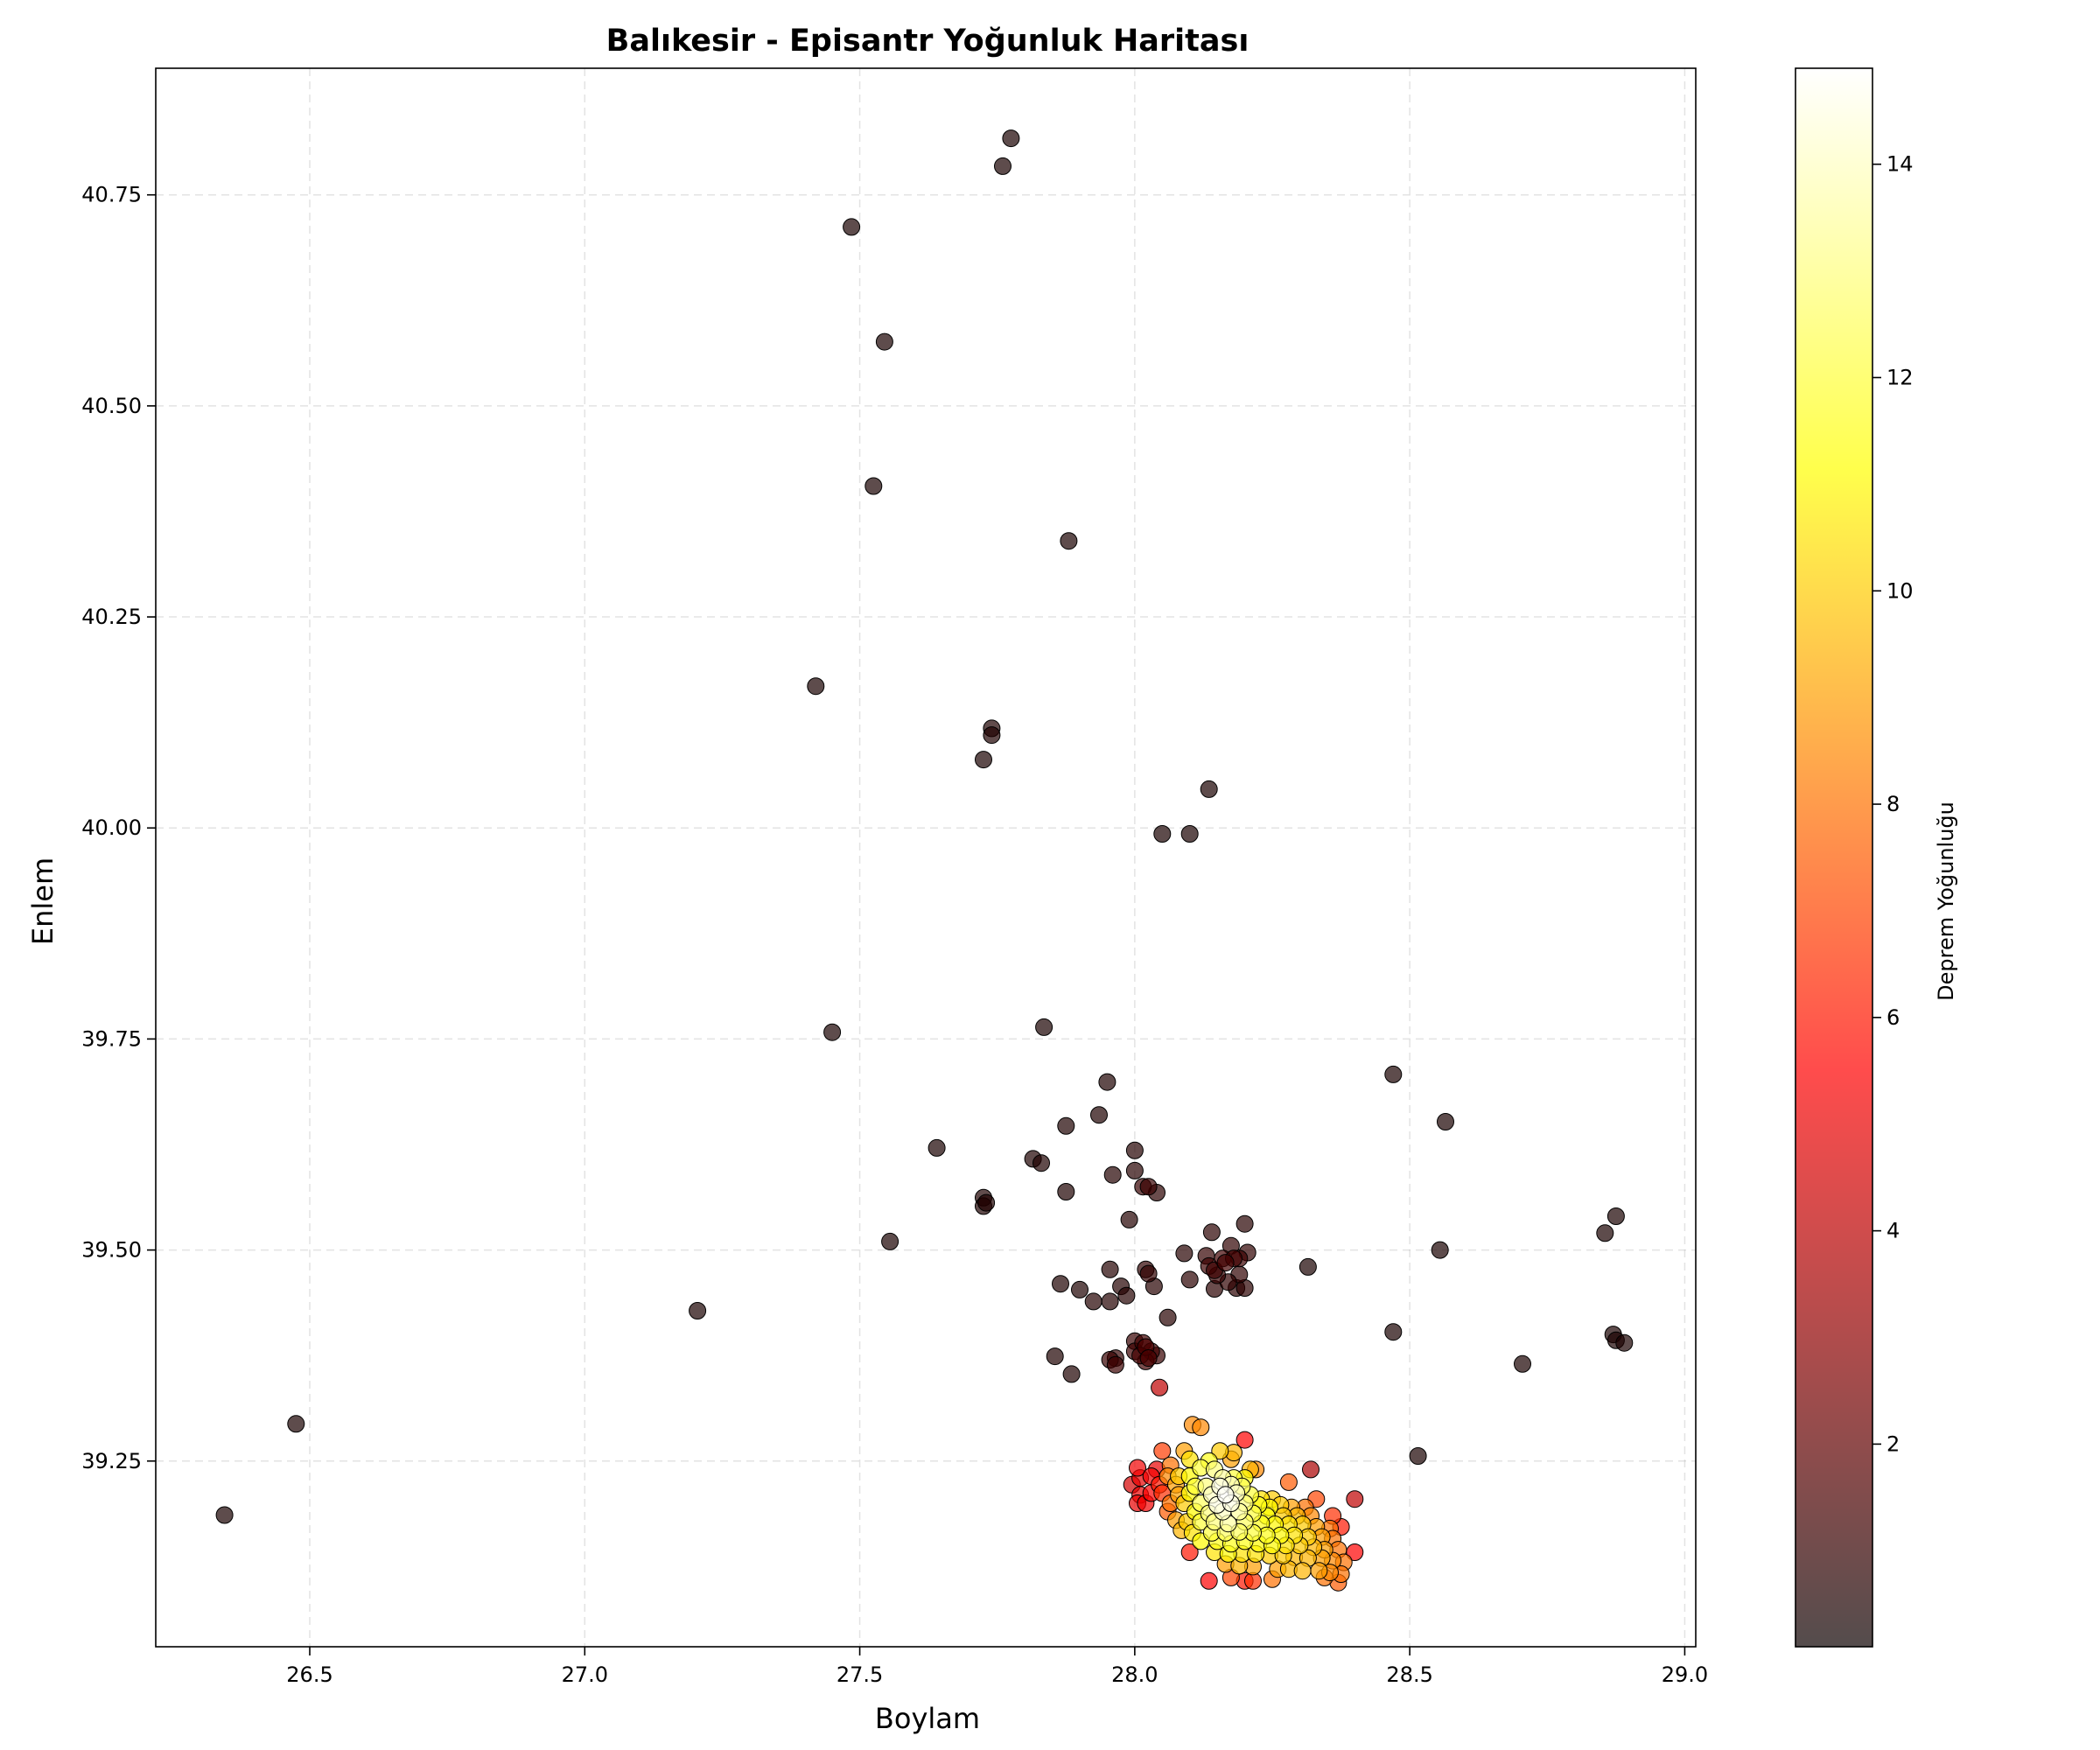 Image resolution: width=2100 pixels, height=1750 pixels. What do you see at coordinates (111, 1461) in the screenshot?
I see `y-tick-label: 39.25` at bounding box center [111, 1461].